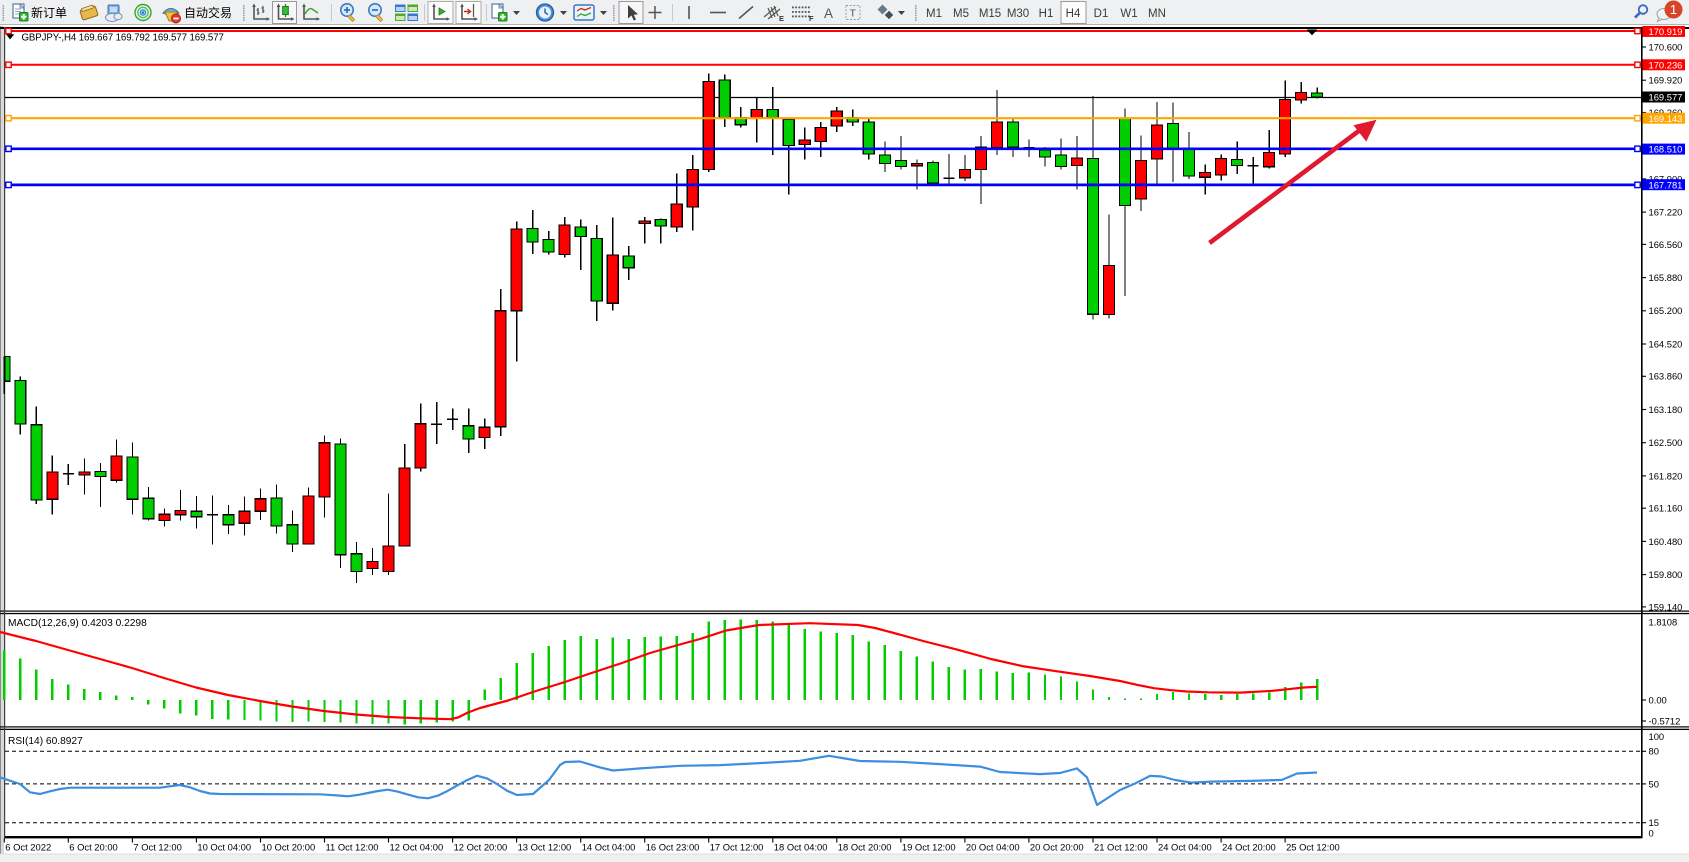  What do you see at coordinates (1666, 376) in the screenshot?
I see `svg-text: 163.860` at bounding box center [1666, 376].